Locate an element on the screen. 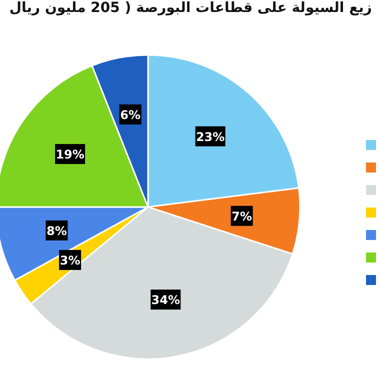 This screenshot has width=380, height=372. data-label: 34% is located at coordinates (165, 300).